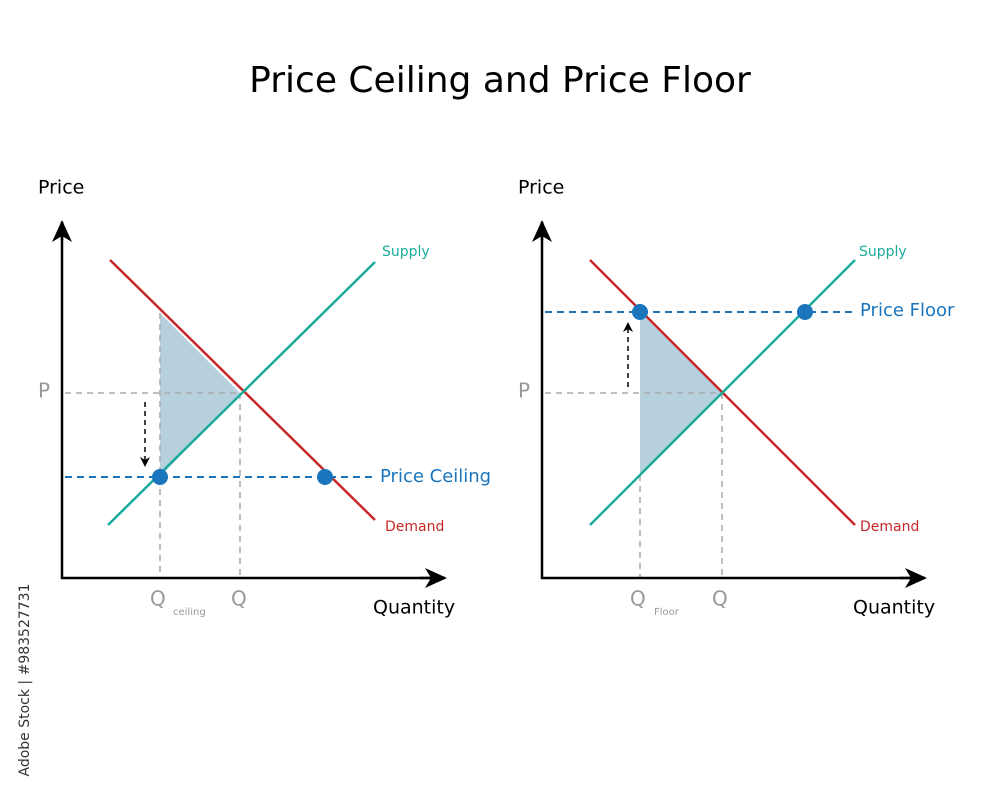 Image resolution: width=1000 pixels, height=800 pixels. Describe the element at coordinates (242, 390) in the screenshot. I see `demand-line` at that location.